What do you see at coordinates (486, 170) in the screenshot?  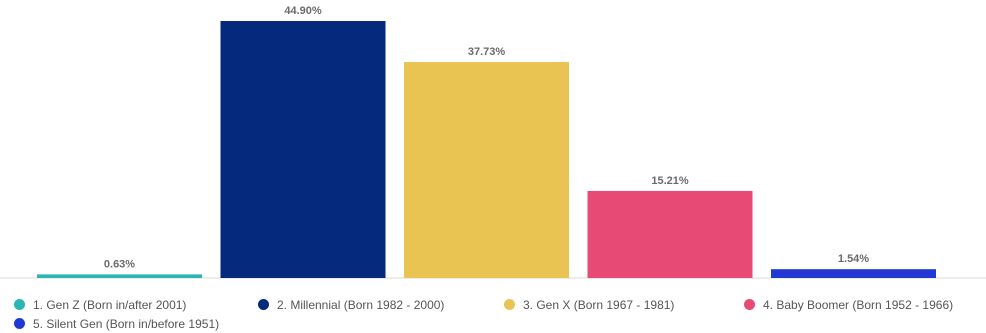 I see `bar-gen-x` at bounding box center [486, 170].